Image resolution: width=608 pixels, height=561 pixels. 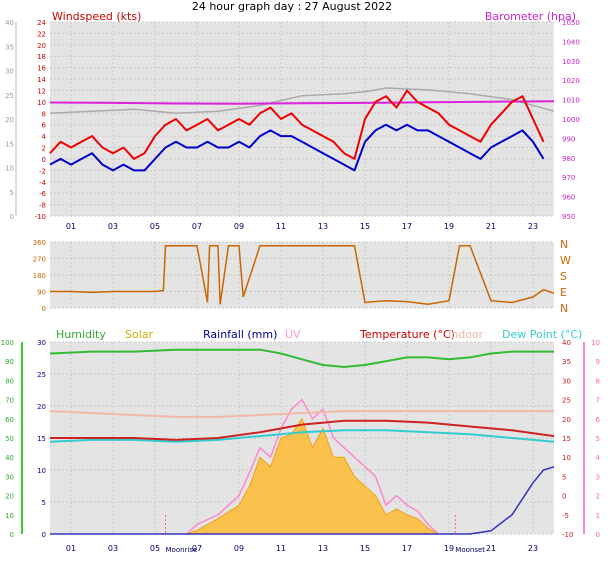 I want to click on moon-annotations: Moonrise Moonset, so click(x=325, y=534).